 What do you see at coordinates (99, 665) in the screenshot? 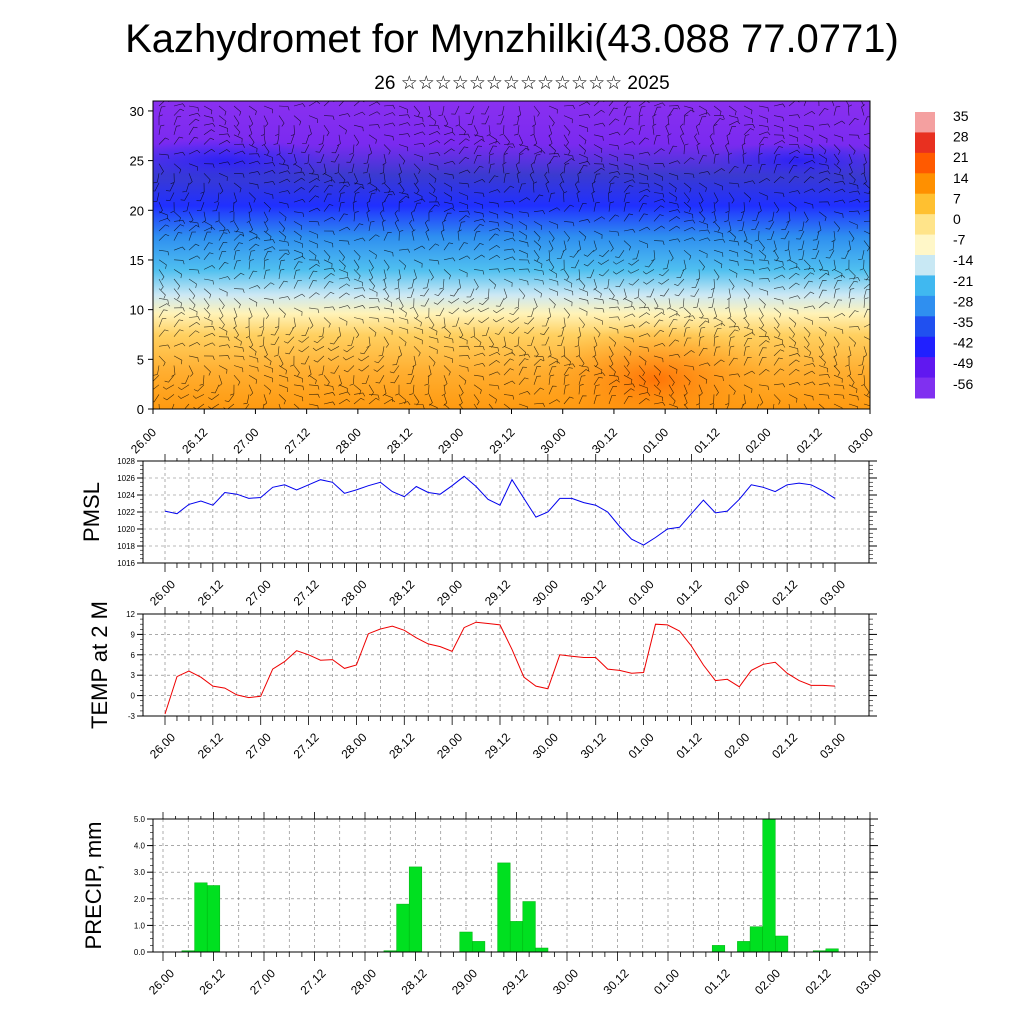
I see `temp2m-axis-title: TEMP at 2 M` at bounding box center [99, 665].